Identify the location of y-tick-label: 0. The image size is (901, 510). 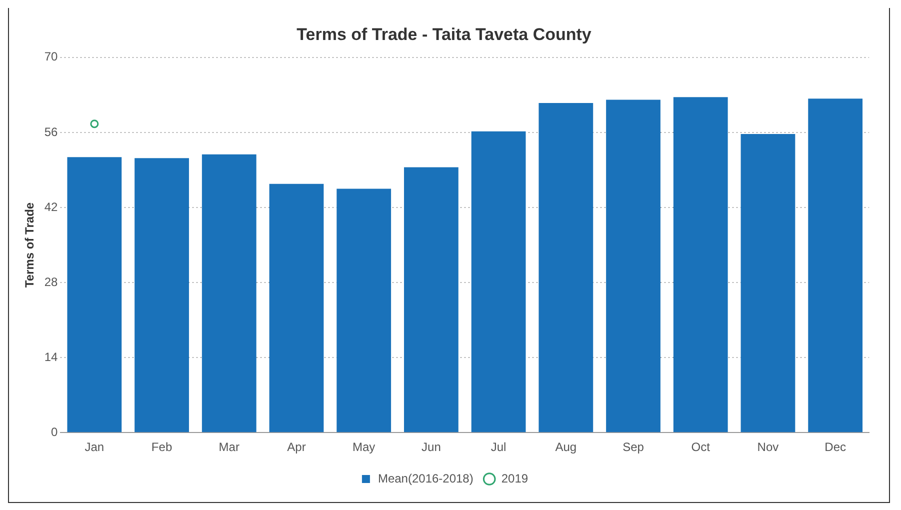
(54, 431).